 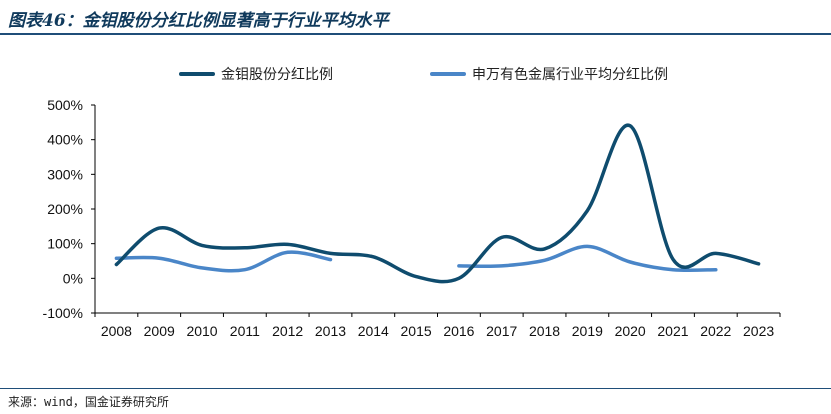 I want to click on y-tick-label: -100%, so click(x=63, y=313).